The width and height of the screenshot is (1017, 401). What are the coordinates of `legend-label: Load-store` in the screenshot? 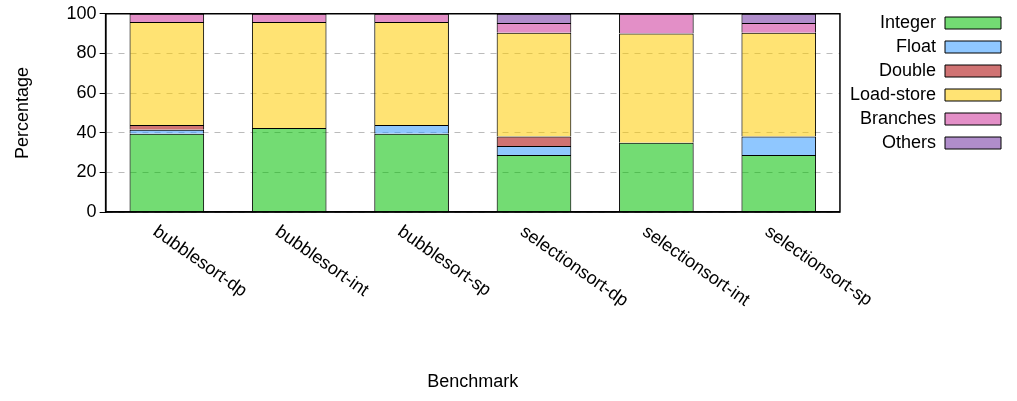 It's located at (892, 93).